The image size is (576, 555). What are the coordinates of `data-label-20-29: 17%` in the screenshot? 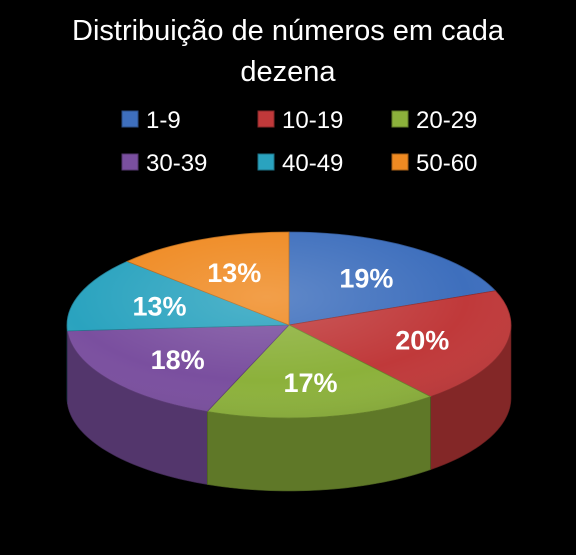 It's located at (310, 383).